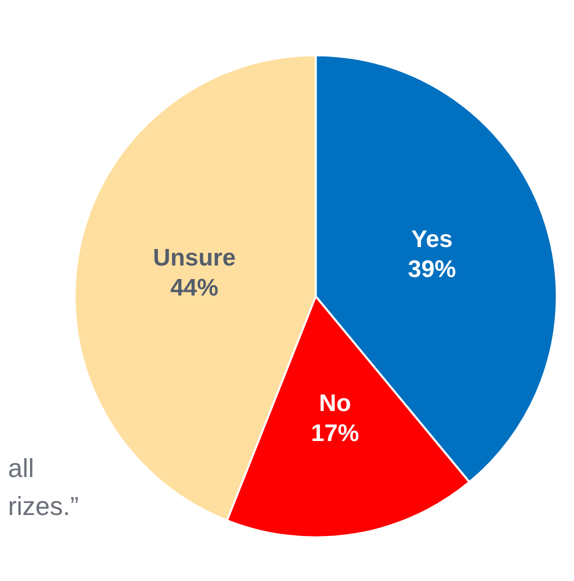 This screenshot has height=581, width=574. I want to click on text: rizes.”, so click(43, 506).